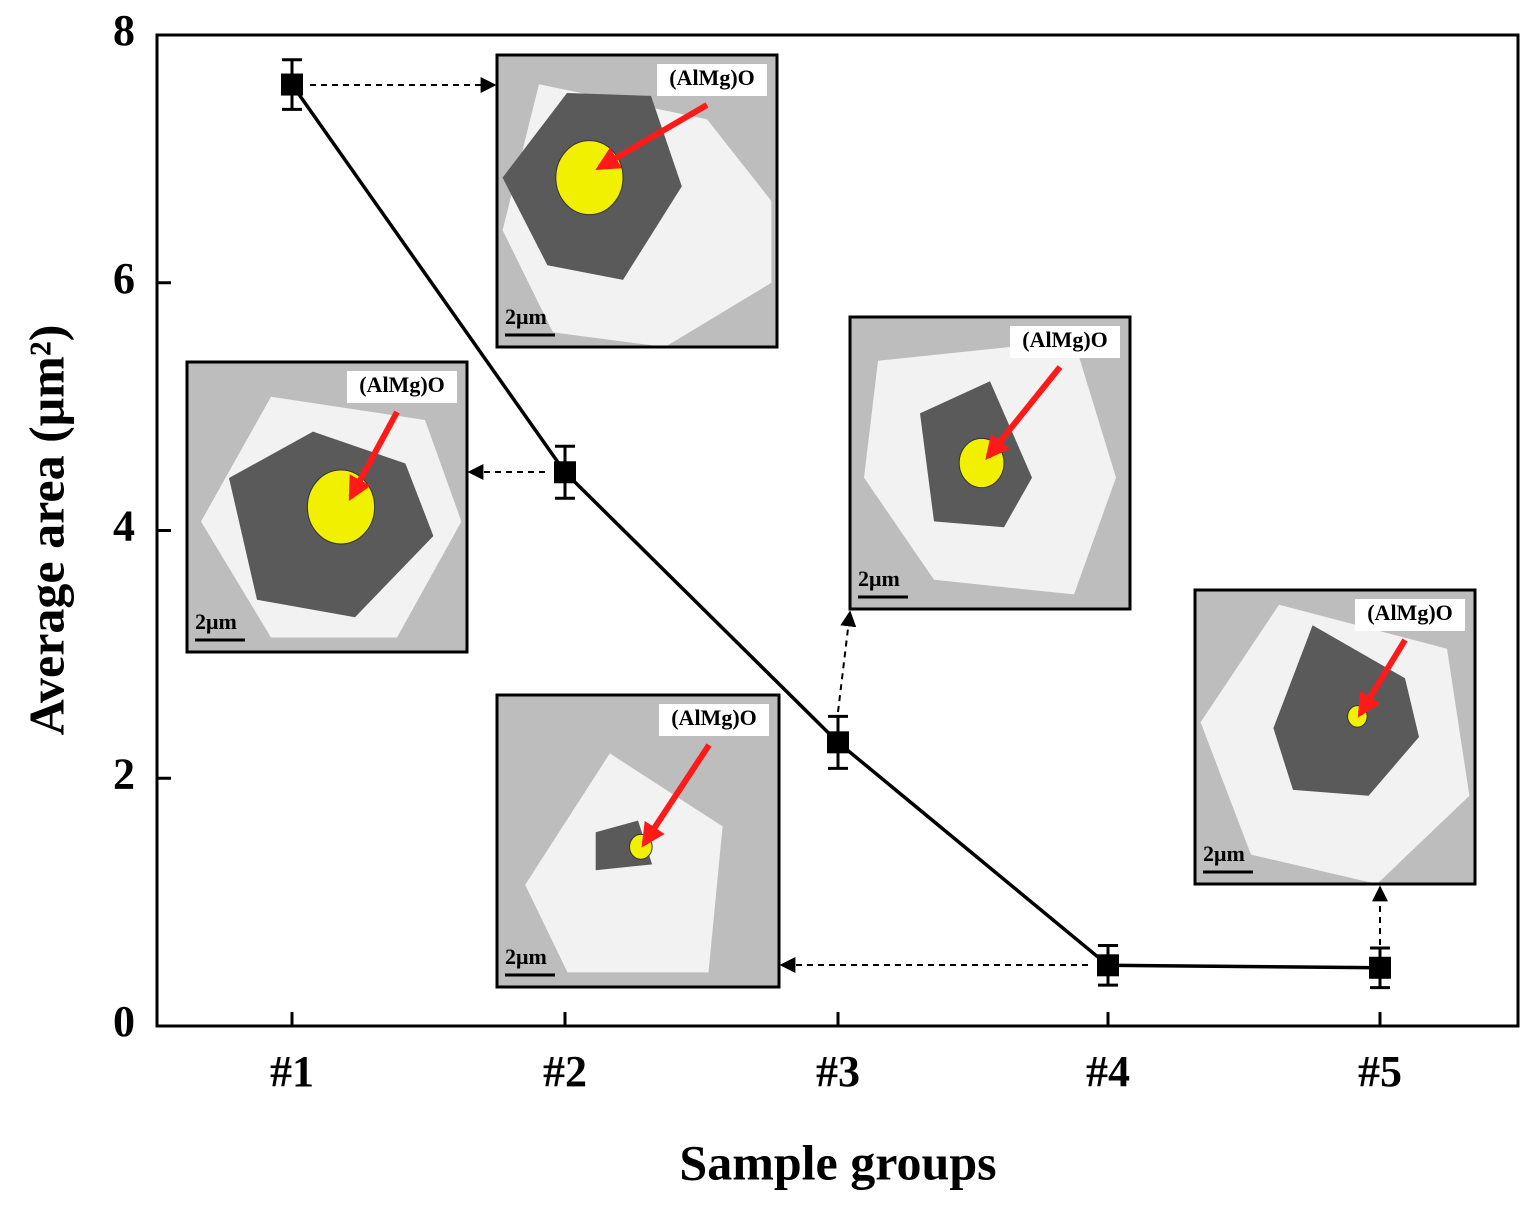 The image size is (1537, 1211). What do you see at coordinates (124, 30) in the screenshot?
I see `y-tick-label: 8` at bounding box center [124, 30].